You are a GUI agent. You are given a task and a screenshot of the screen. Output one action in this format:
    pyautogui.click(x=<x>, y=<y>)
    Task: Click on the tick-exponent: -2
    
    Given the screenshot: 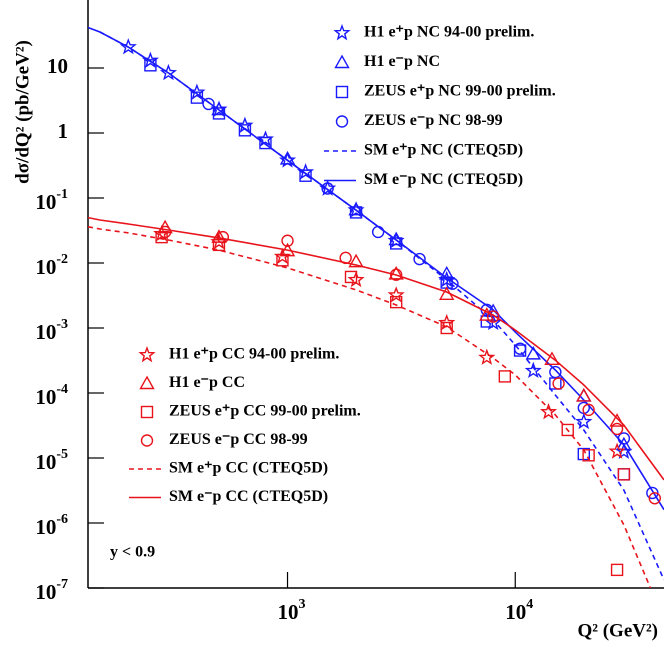 What is the action you would take?
    pyautogui.click(x=62, y=259)
    